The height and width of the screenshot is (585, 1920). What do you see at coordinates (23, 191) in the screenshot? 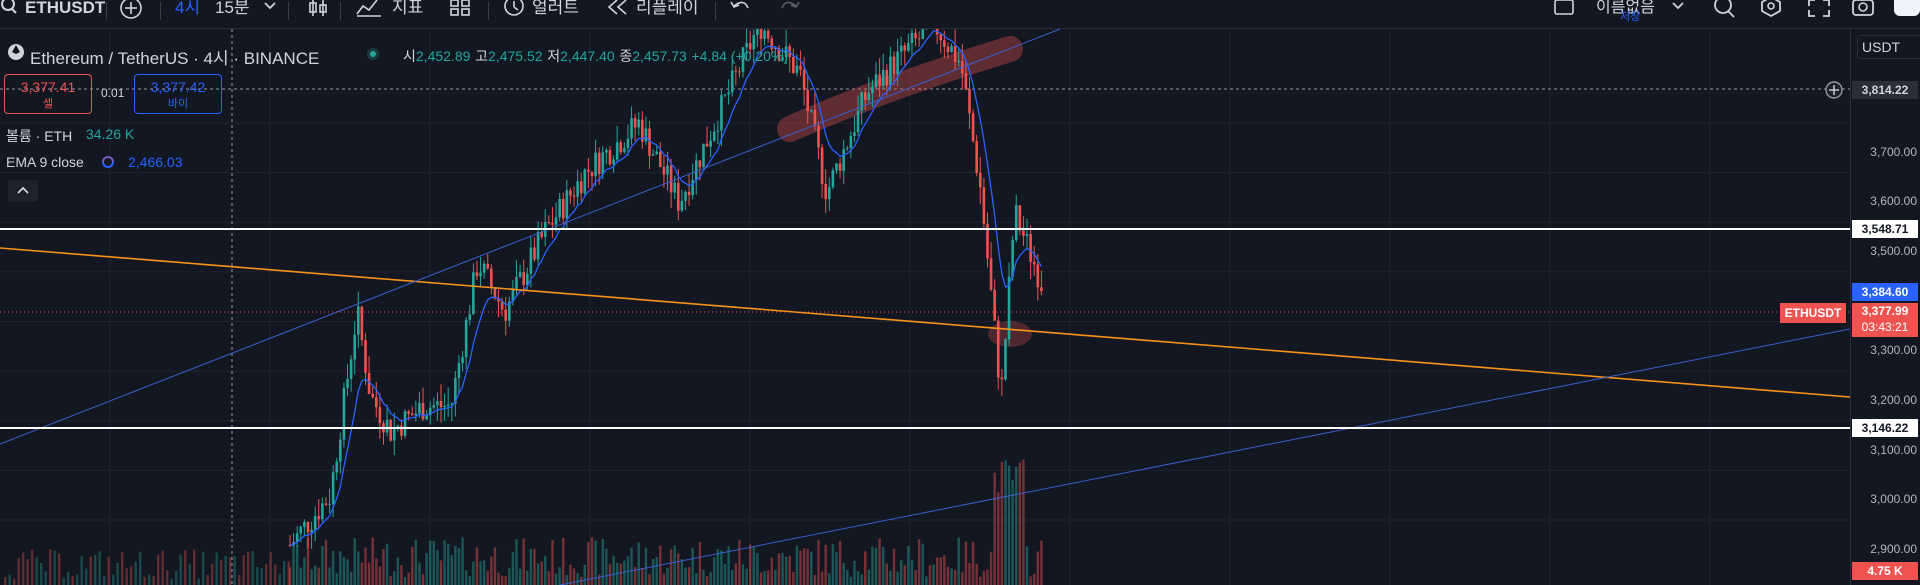
I see `collapse-legend-button` at bounding box center [23, 191].